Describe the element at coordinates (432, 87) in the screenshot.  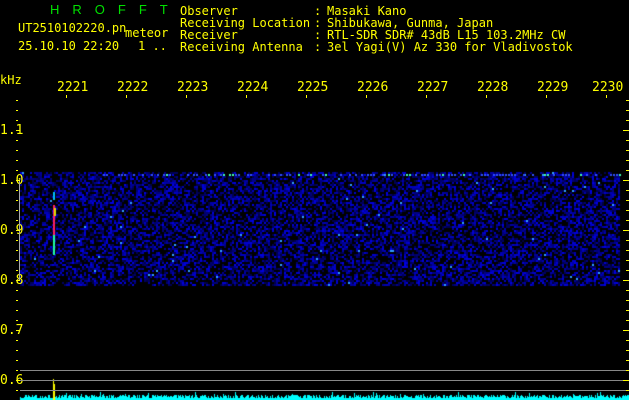
I see `time-label: 2227` at that location.